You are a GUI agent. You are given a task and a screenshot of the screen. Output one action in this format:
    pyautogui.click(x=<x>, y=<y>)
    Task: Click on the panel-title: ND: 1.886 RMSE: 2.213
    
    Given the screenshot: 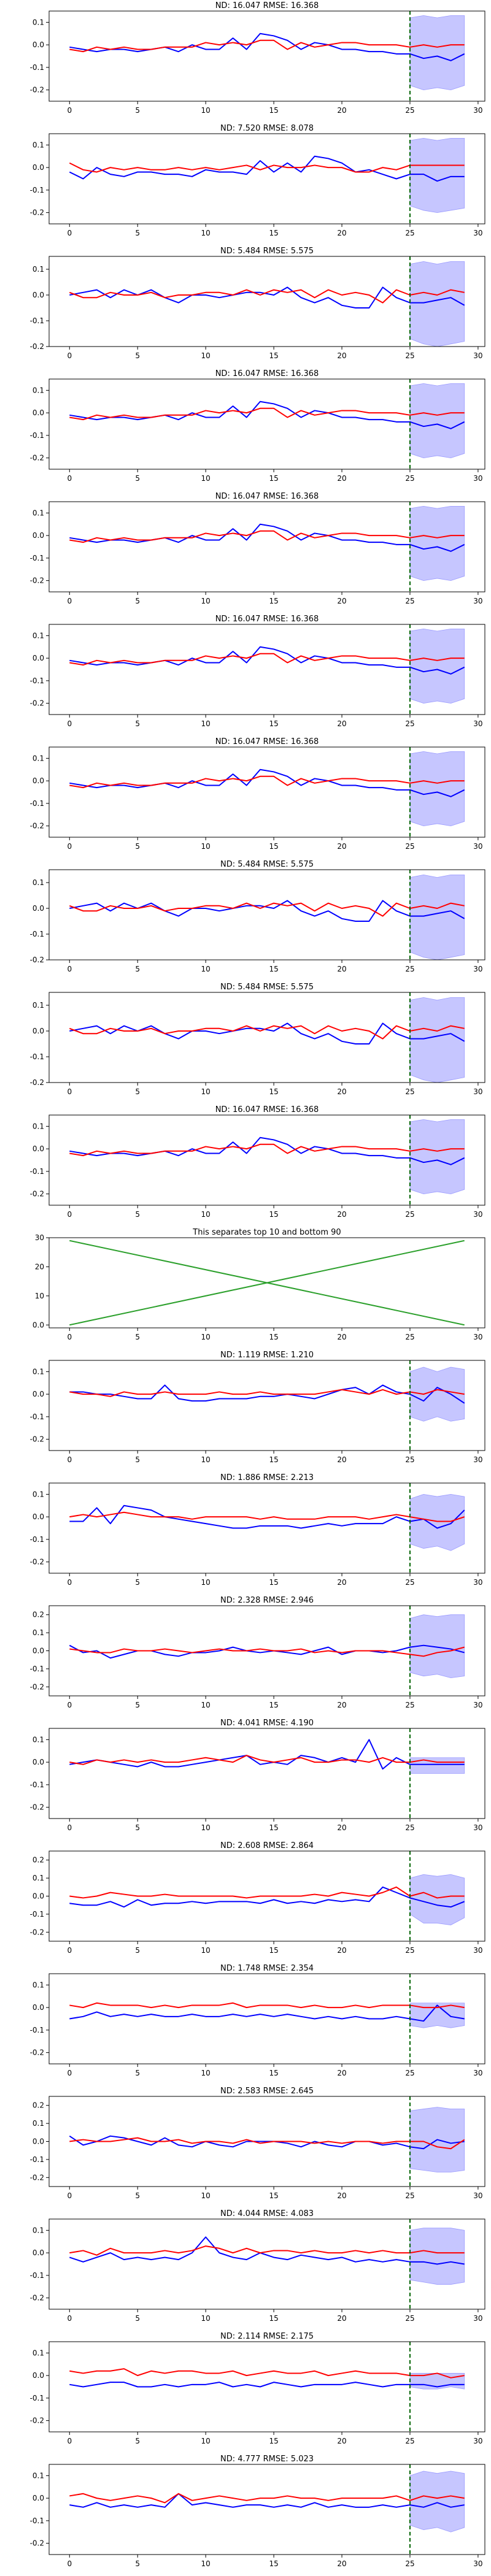 What is the action you would take?
    pyautogui.click(x=267, y=1477)
    